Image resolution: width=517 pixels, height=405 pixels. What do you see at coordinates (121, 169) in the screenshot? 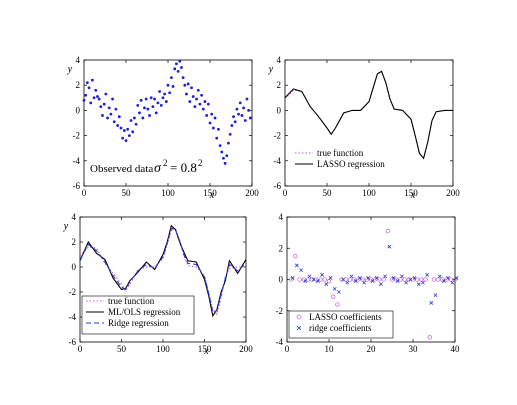
I see `annotation-text: Observed data` at bounding box center [121, 169].